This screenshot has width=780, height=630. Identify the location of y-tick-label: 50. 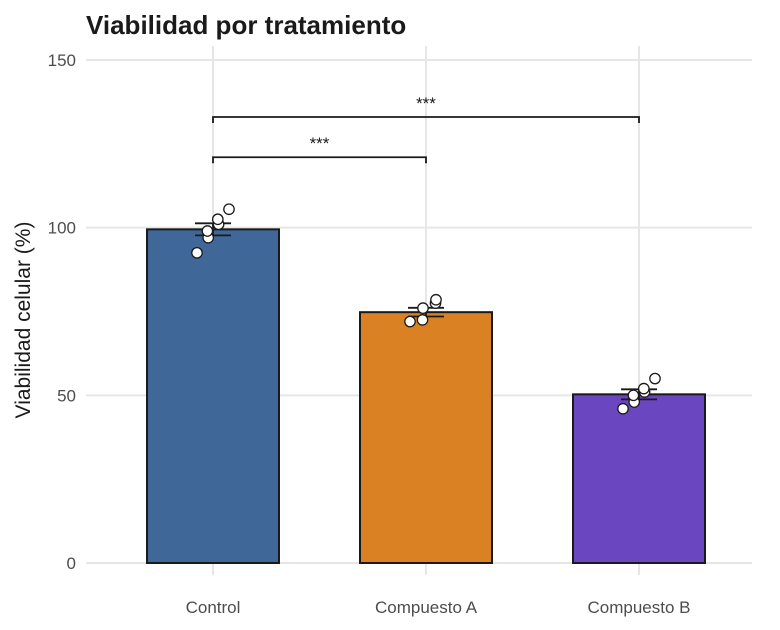
(66, 395).